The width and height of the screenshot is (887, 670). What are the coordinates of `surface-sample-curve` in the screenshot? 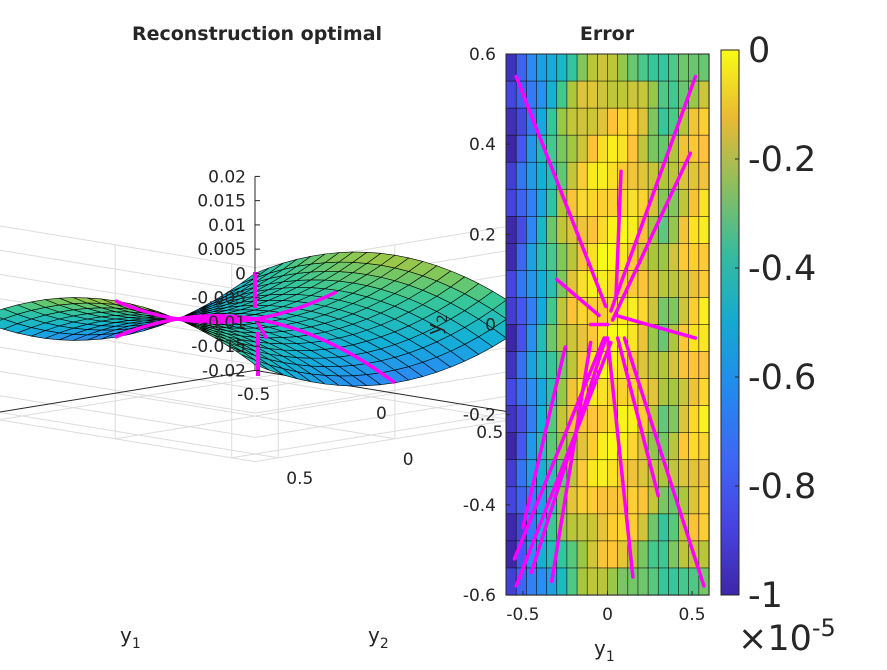 It's located at (325, 351).